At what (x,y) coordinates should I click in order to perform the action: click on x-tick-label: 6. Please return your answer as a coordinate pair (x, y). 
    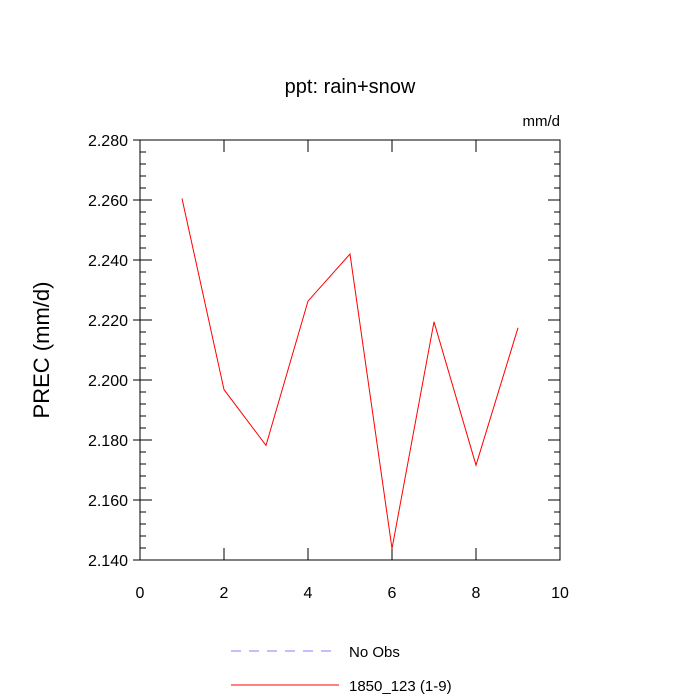
    Looking at the image, I should click on (392, 593).